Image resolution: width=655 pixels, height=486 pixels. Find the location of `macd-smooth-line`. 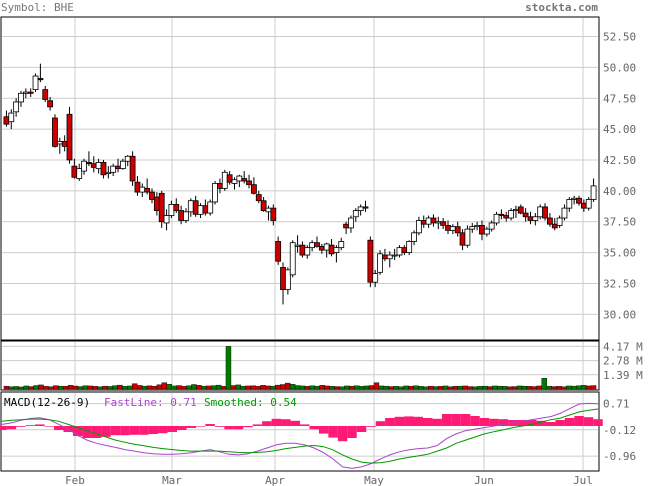

macd-smooth-line is located at coordinates (300, 436).